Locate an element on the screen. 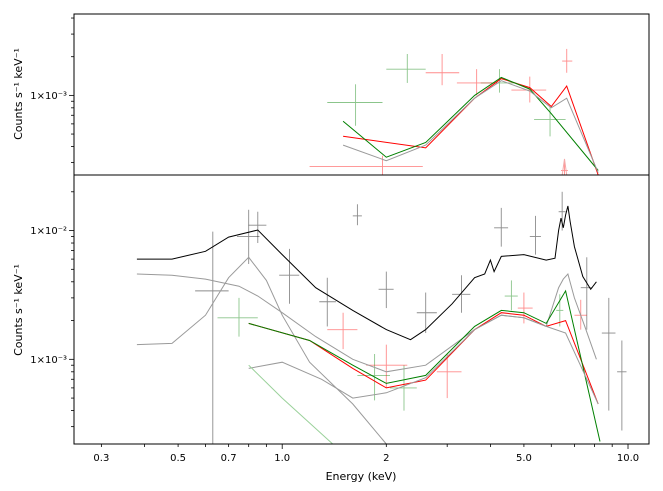  top-panel-y-axis-label: Counts s⁻¹ keV⁻¹ is located at coordinates (18, 94).